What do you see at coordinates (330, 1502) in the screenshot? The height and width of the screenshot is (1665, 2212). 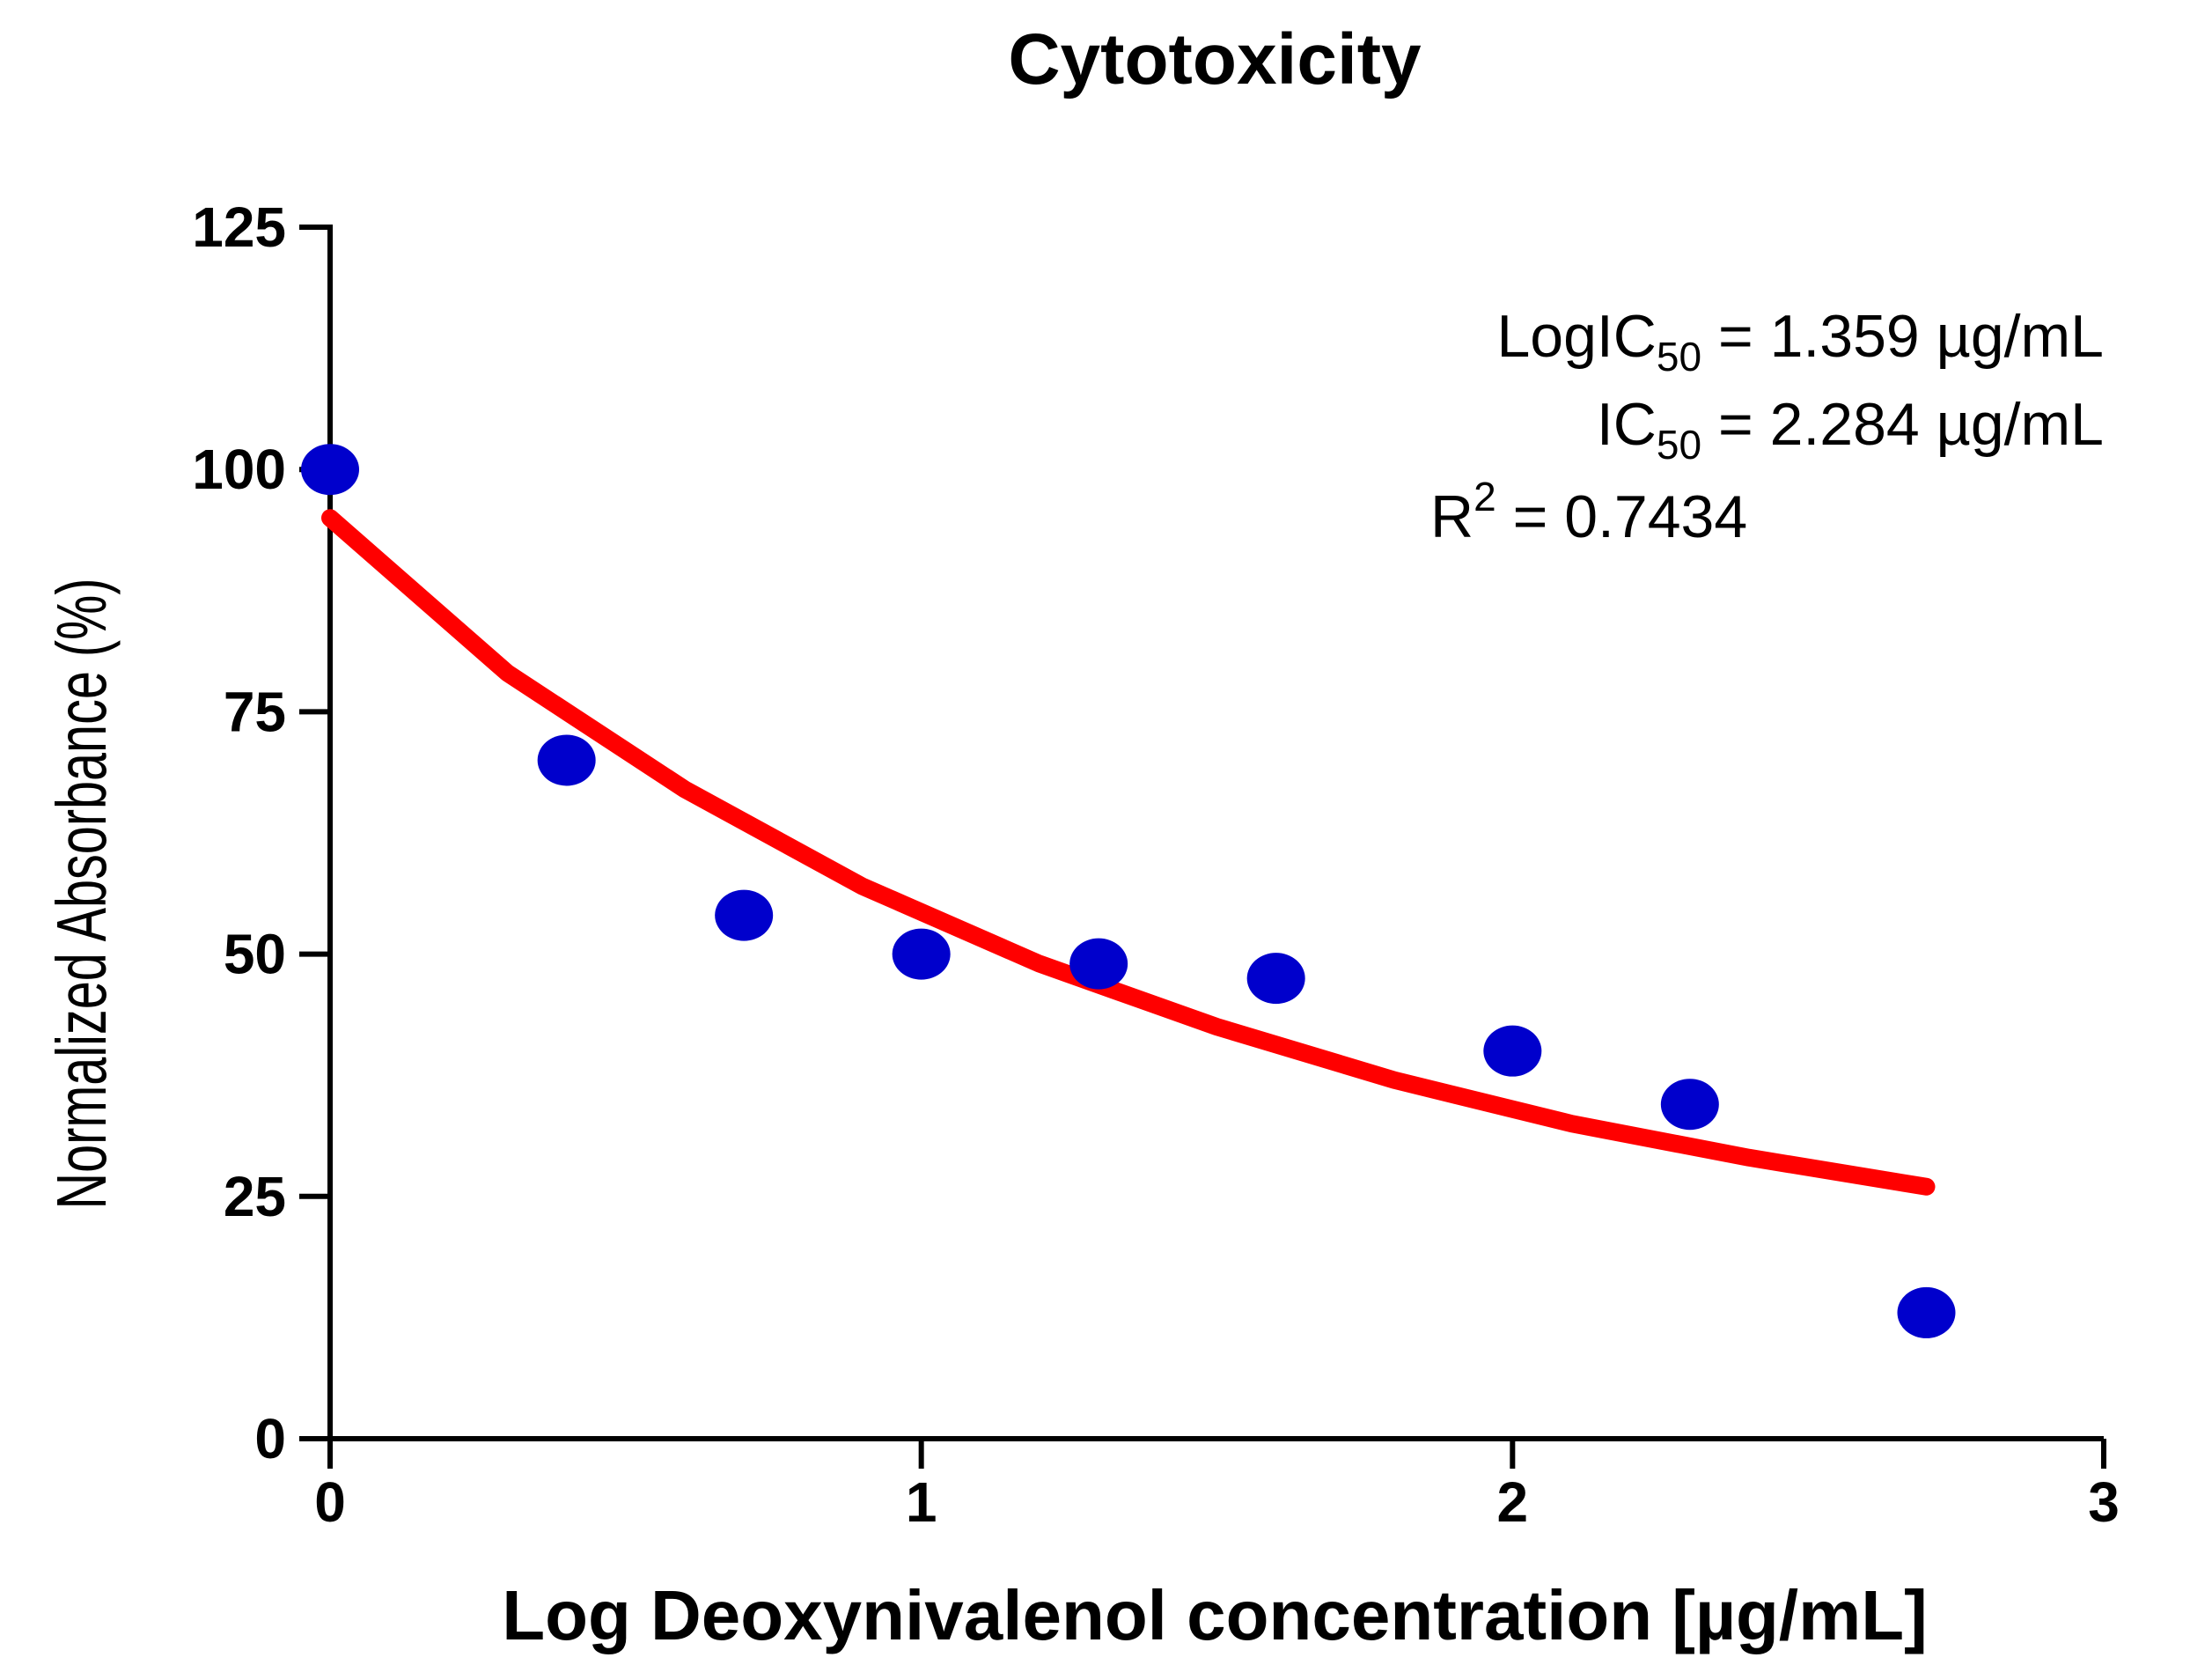 I see `x-tick-label: 0` at bounding box center [330, 1502].